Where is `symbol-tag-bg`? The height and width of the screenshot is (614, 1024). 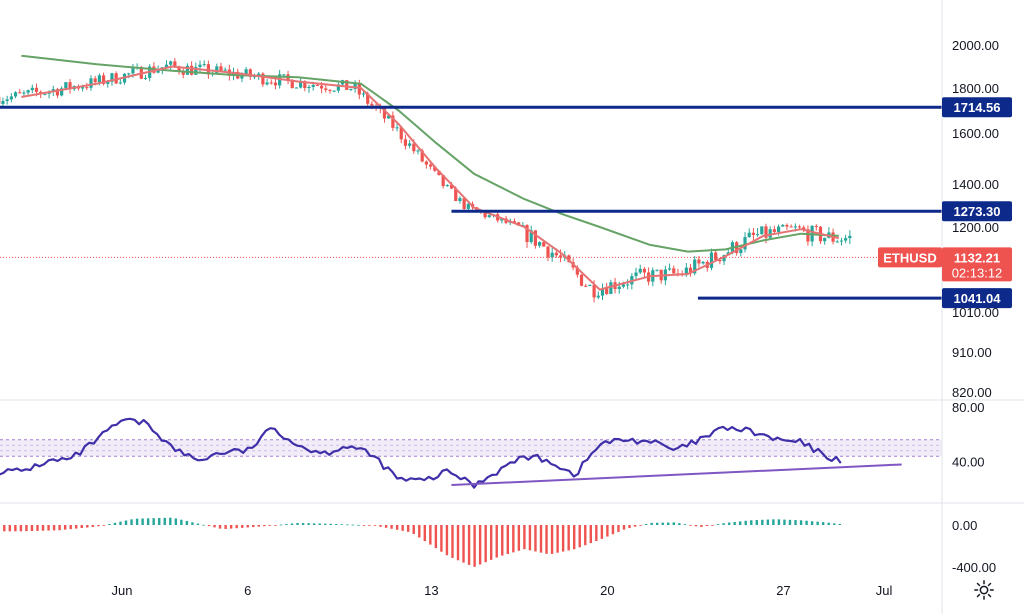
symbol-tag-bg is located at coordinates (910, 257).